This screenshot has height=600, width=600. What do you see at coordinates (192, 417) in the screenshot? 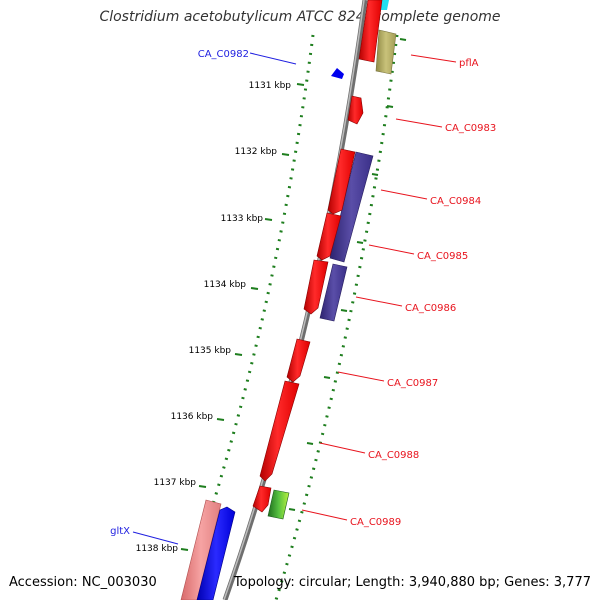
I see `scale-label: 1136 kbp` at bounding box center [192, 417].